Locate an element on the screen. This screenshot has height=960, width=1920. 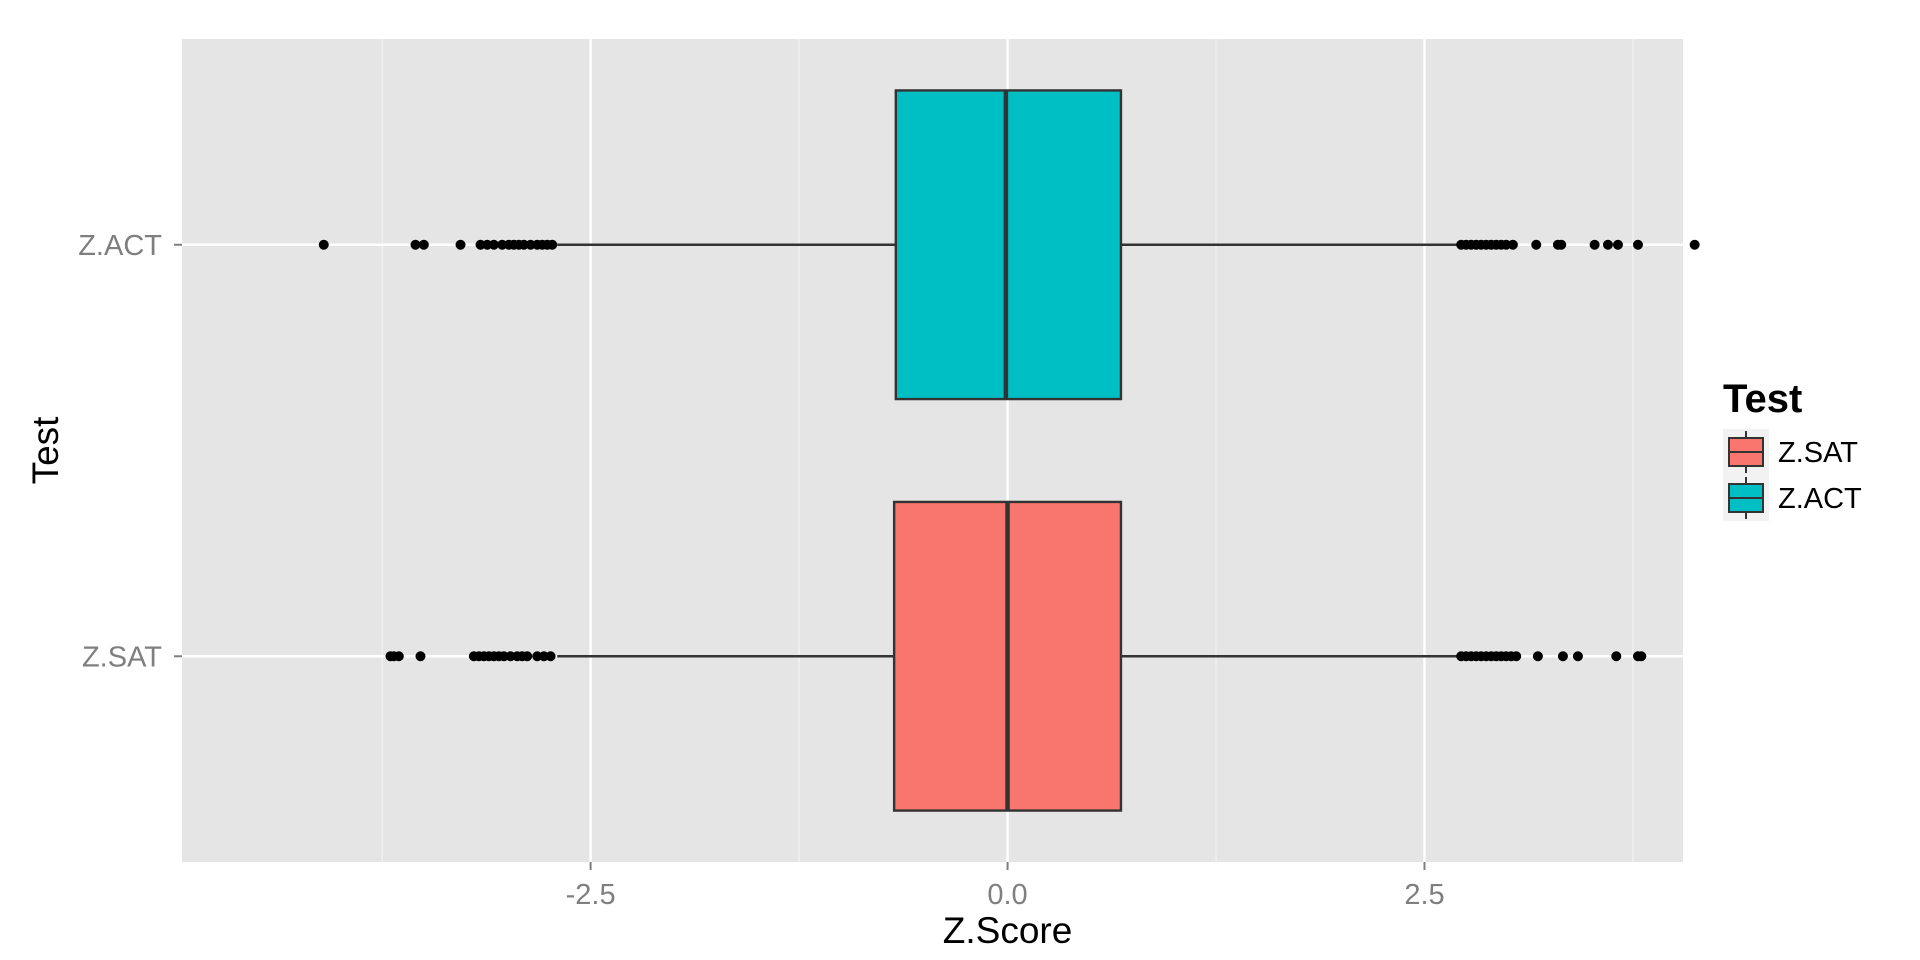
box is located at coordinates (1008, 245).